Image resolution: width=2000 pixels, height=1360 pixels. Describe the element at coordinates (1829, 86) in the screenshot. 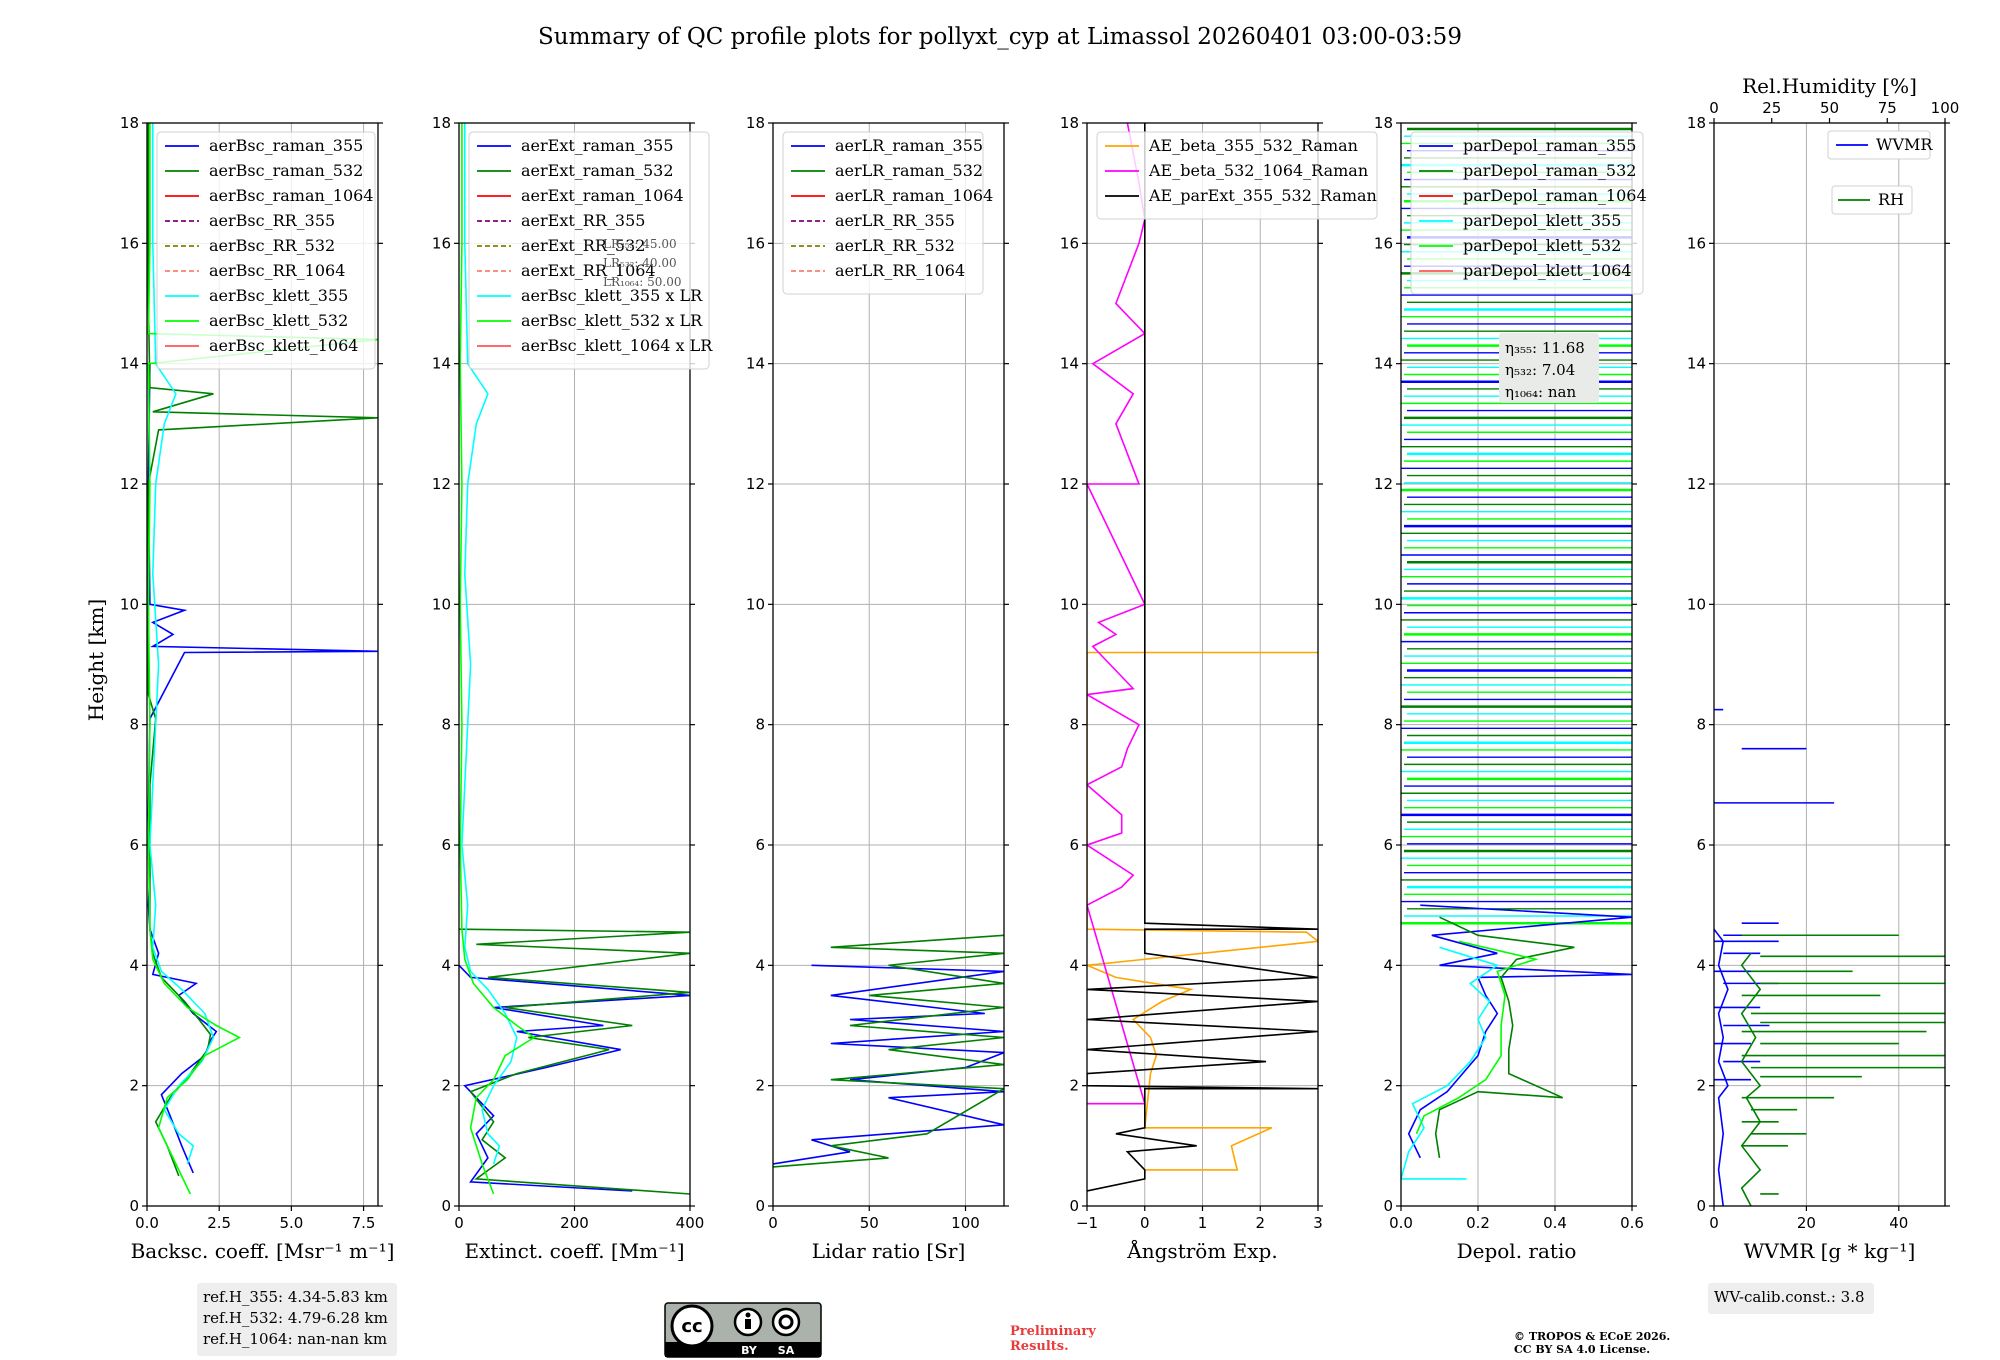

I see `top-x-axis-label: Rel.Humidity [%]` at that location.